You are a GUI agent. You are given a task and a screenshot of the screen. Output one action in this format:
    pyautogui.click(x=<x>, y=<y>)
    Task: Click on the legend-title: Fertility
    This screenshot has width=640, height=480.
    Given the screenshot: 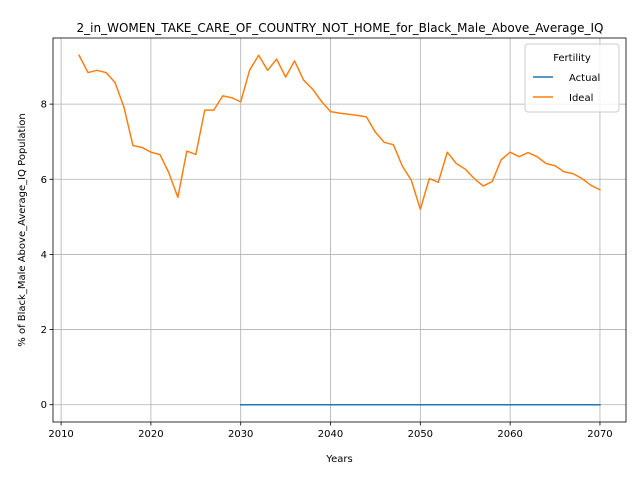 What is the action you would take?
    pyautogui.click(x=572, y=58)
    